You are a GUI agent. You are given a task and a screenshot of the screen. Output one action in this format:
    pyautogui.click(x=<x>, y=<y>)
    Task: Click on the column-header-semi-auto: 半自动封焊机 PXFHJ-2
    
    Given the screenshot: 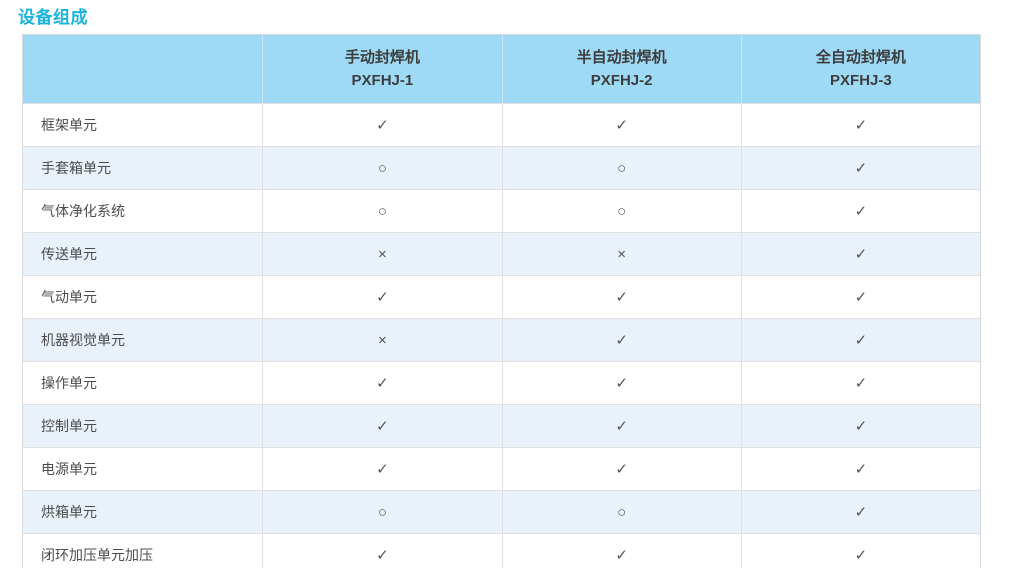 What is the action you would take?
    pyautogui.click(x=621, y=69)
    